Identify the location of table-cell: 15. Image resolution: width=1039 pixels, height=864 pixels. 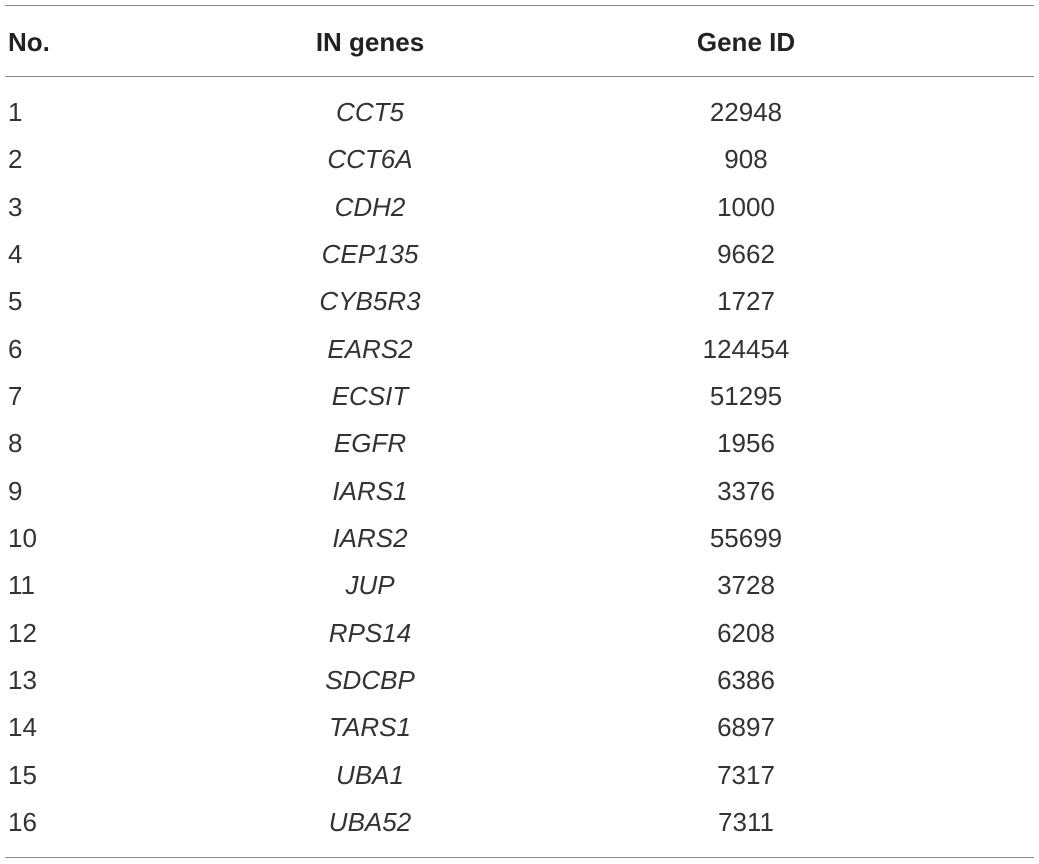
(22, 774).